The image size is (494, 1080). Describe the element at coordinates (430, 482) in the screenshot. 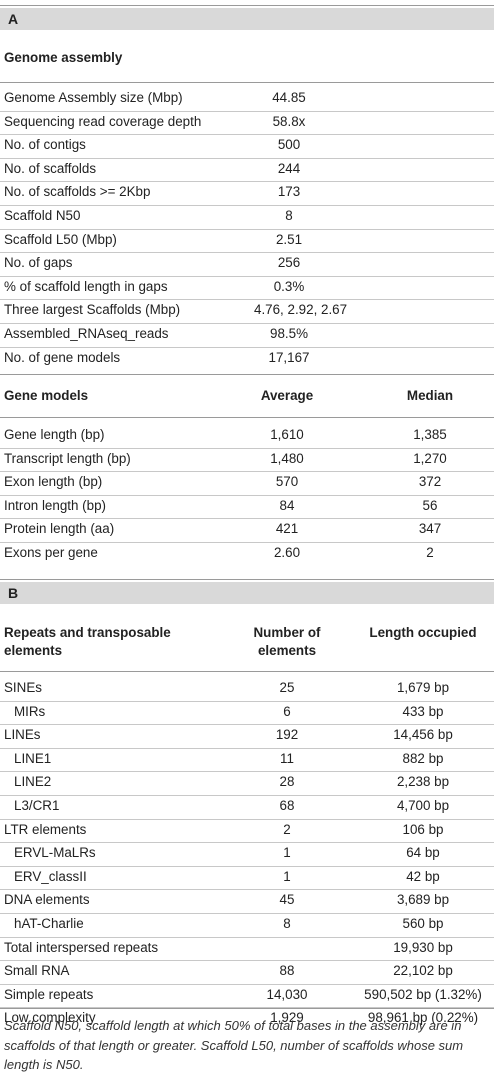

I see `gene-row-median: 372` at that location.